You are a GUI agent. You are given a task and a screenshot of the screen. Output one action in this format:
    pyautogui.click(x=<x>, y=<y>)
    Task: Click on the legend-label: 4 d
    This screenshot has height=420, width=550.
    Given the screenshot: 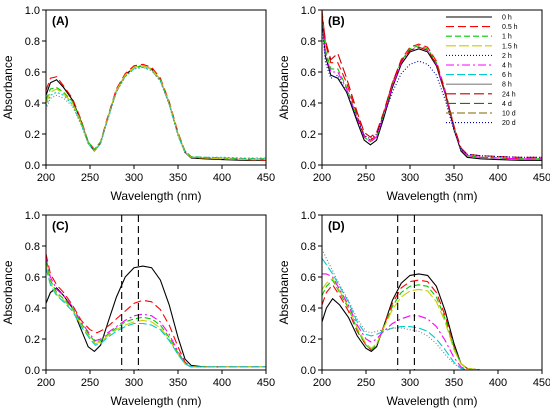 What is the action you would take?
    pyautogui.click(x=507, y=104)
    